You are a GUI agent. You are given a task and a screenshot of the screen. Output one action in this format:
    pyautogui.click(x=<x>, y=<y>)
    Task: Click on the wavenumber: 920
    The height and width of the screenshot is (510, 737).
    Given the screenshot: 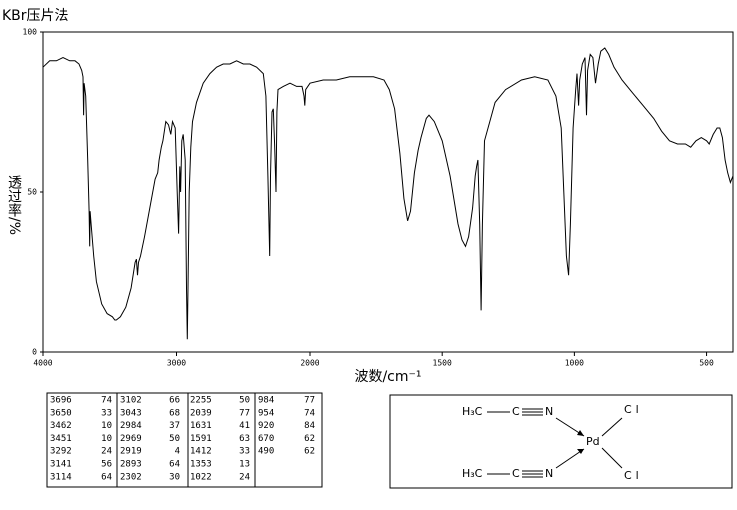 What is the action you would take?
    pyautogui.click(x=266, y=426)
    